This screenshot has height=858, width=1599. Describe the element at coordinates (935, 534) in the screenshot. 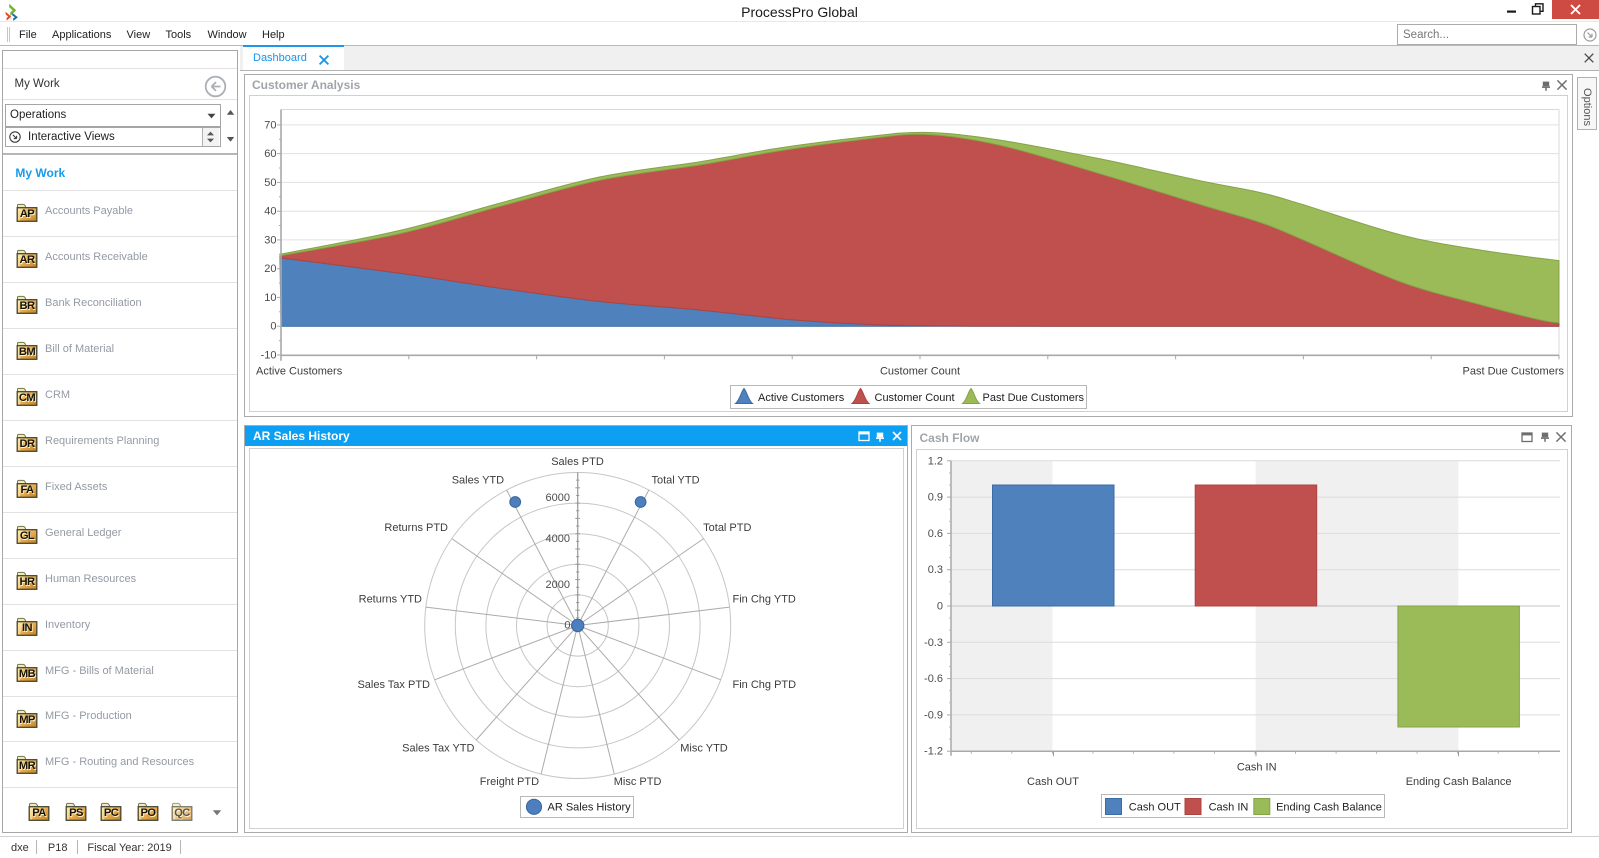

I see `svg-text: 0.6` at that location.